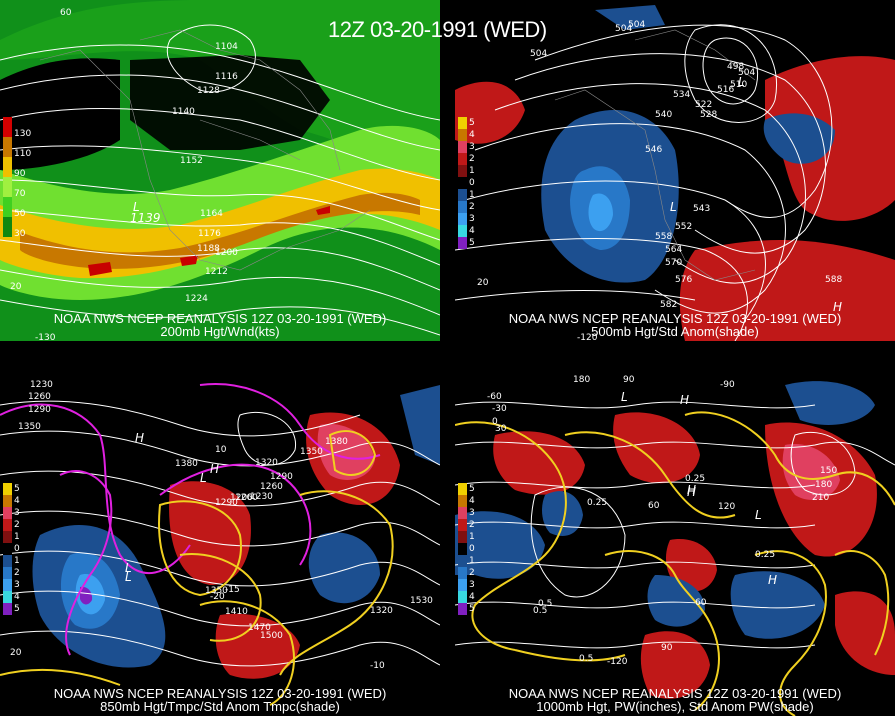 This screenshot has height=716, width=895. Describe the element at coordinates (189, 260) in the screenshot. I see `wind-shade-130b` at that location.